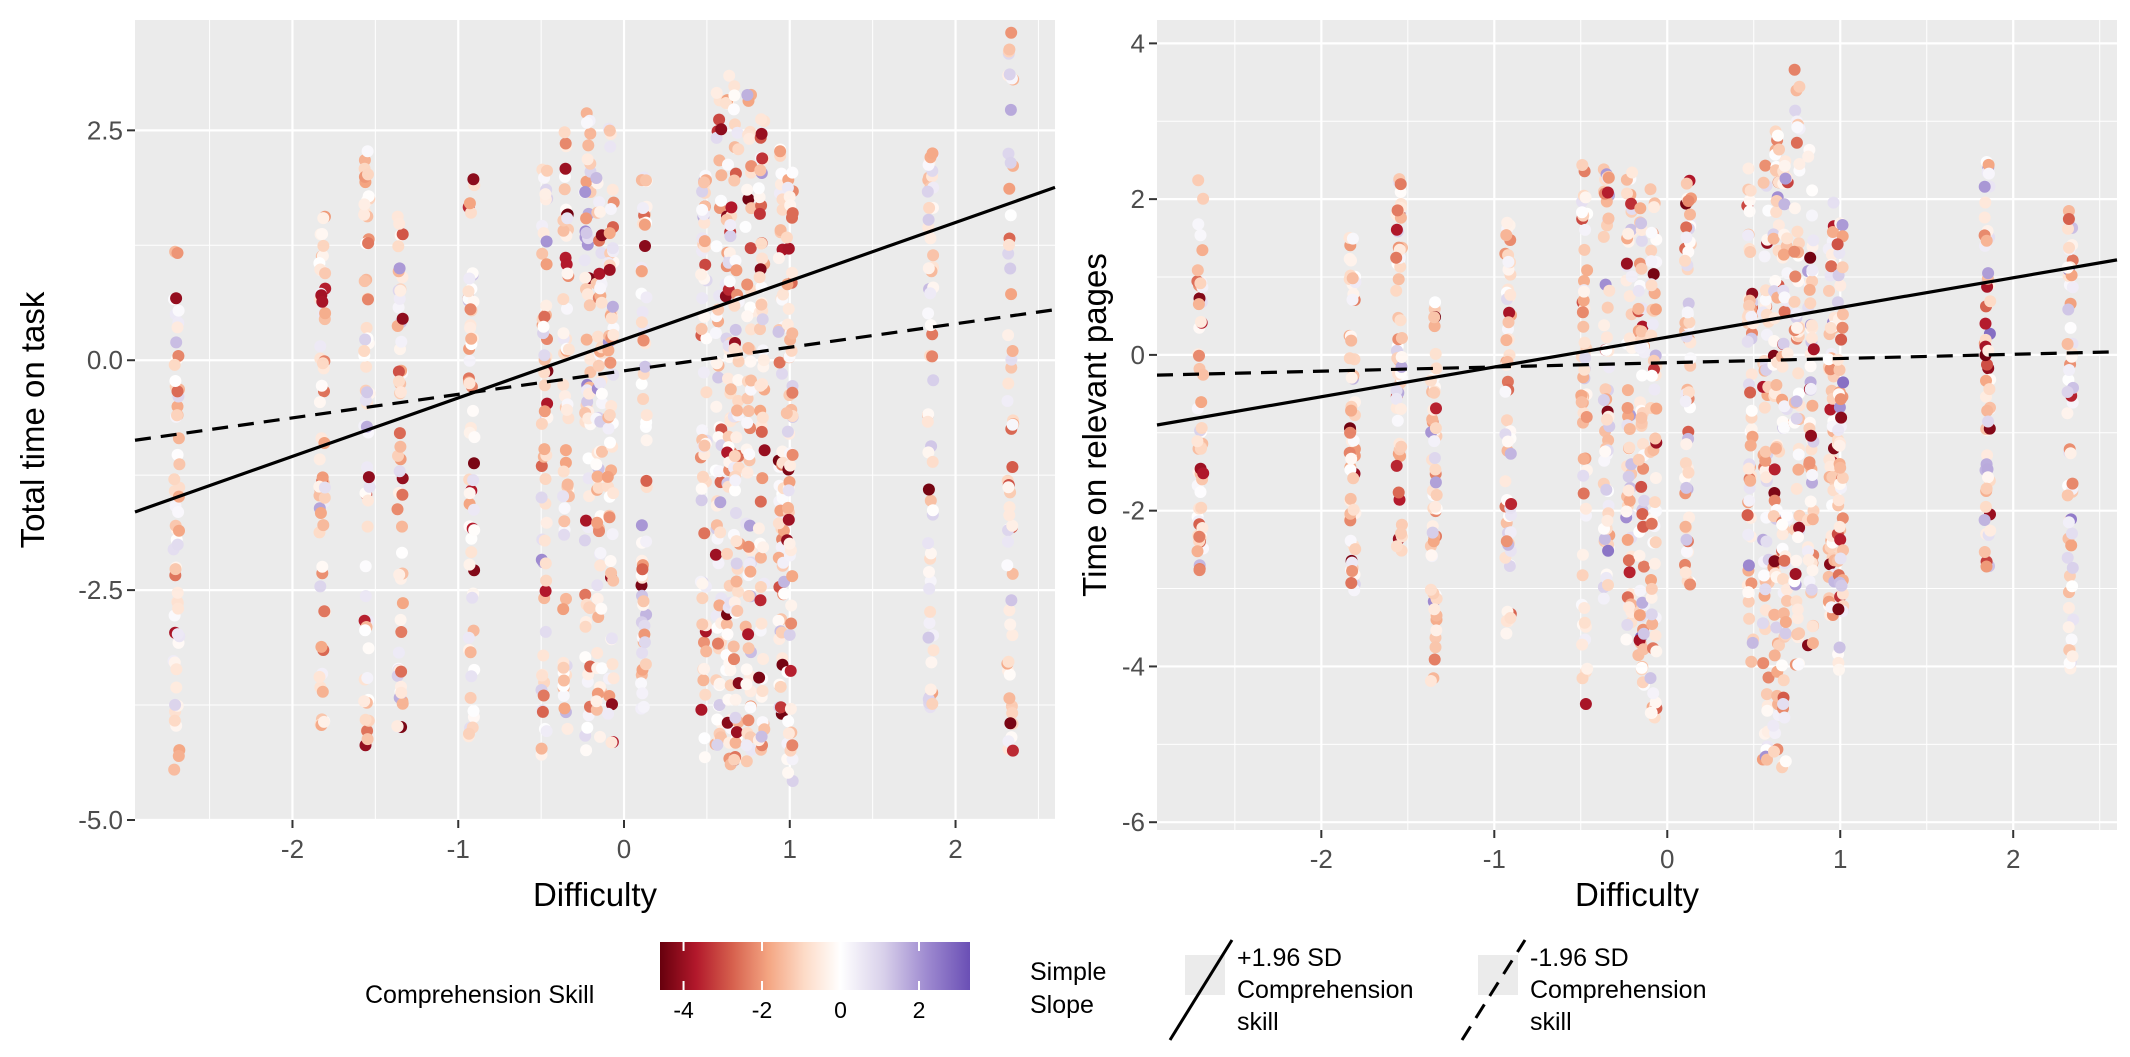 This screenshot has width=2130, height=1057. What do you see at coordinates (1289, 958) in the screenshot?
I see `legend-entry-solid-label1: +1.96 SD` at bounding box center [1289, 958].